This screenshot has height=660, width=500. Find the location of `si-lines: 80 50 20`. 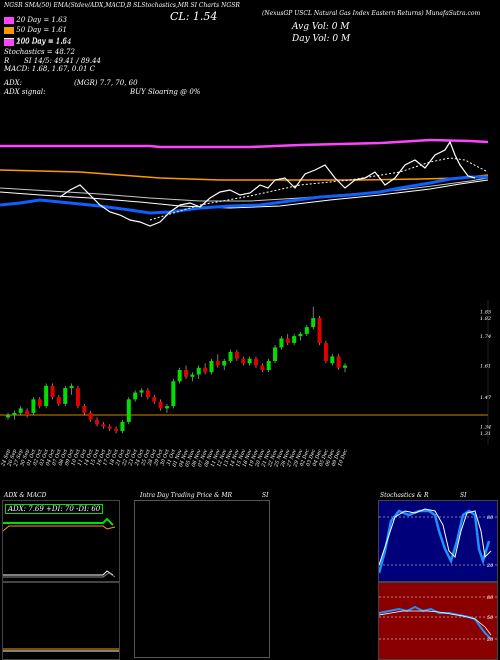

si-lines: 80 50 20 is located at coordinates (438, 619).